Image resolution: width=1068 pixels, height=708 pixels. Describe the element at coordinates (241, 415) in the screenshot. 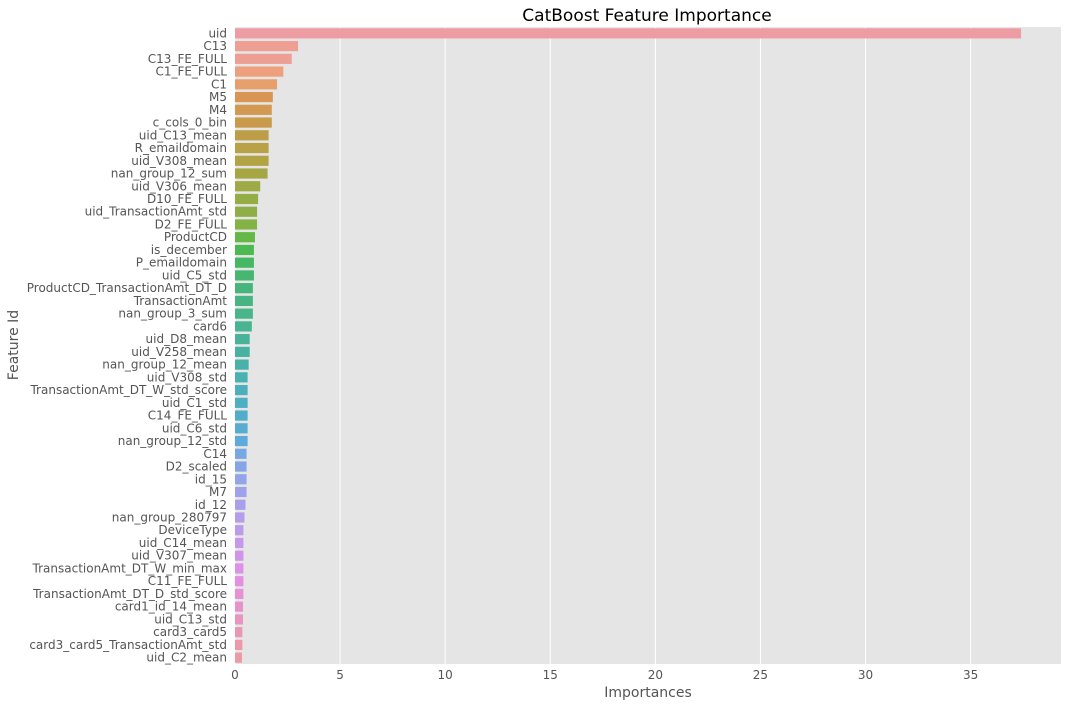

I see `bar-C14_FE_FULL` at that location.